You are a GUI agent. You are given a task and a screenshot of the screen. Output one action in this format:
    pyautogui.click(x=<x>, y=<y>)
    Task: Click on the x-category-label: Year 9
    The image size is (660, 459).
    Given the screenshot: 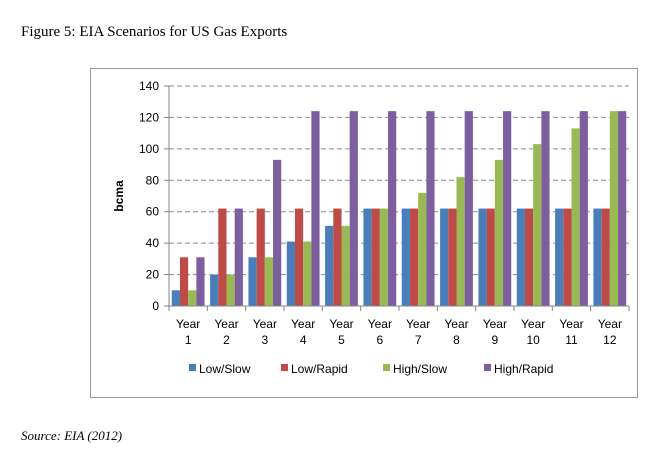 What is the action you would take?
    pyautogui.click(x=495, y=332)
    